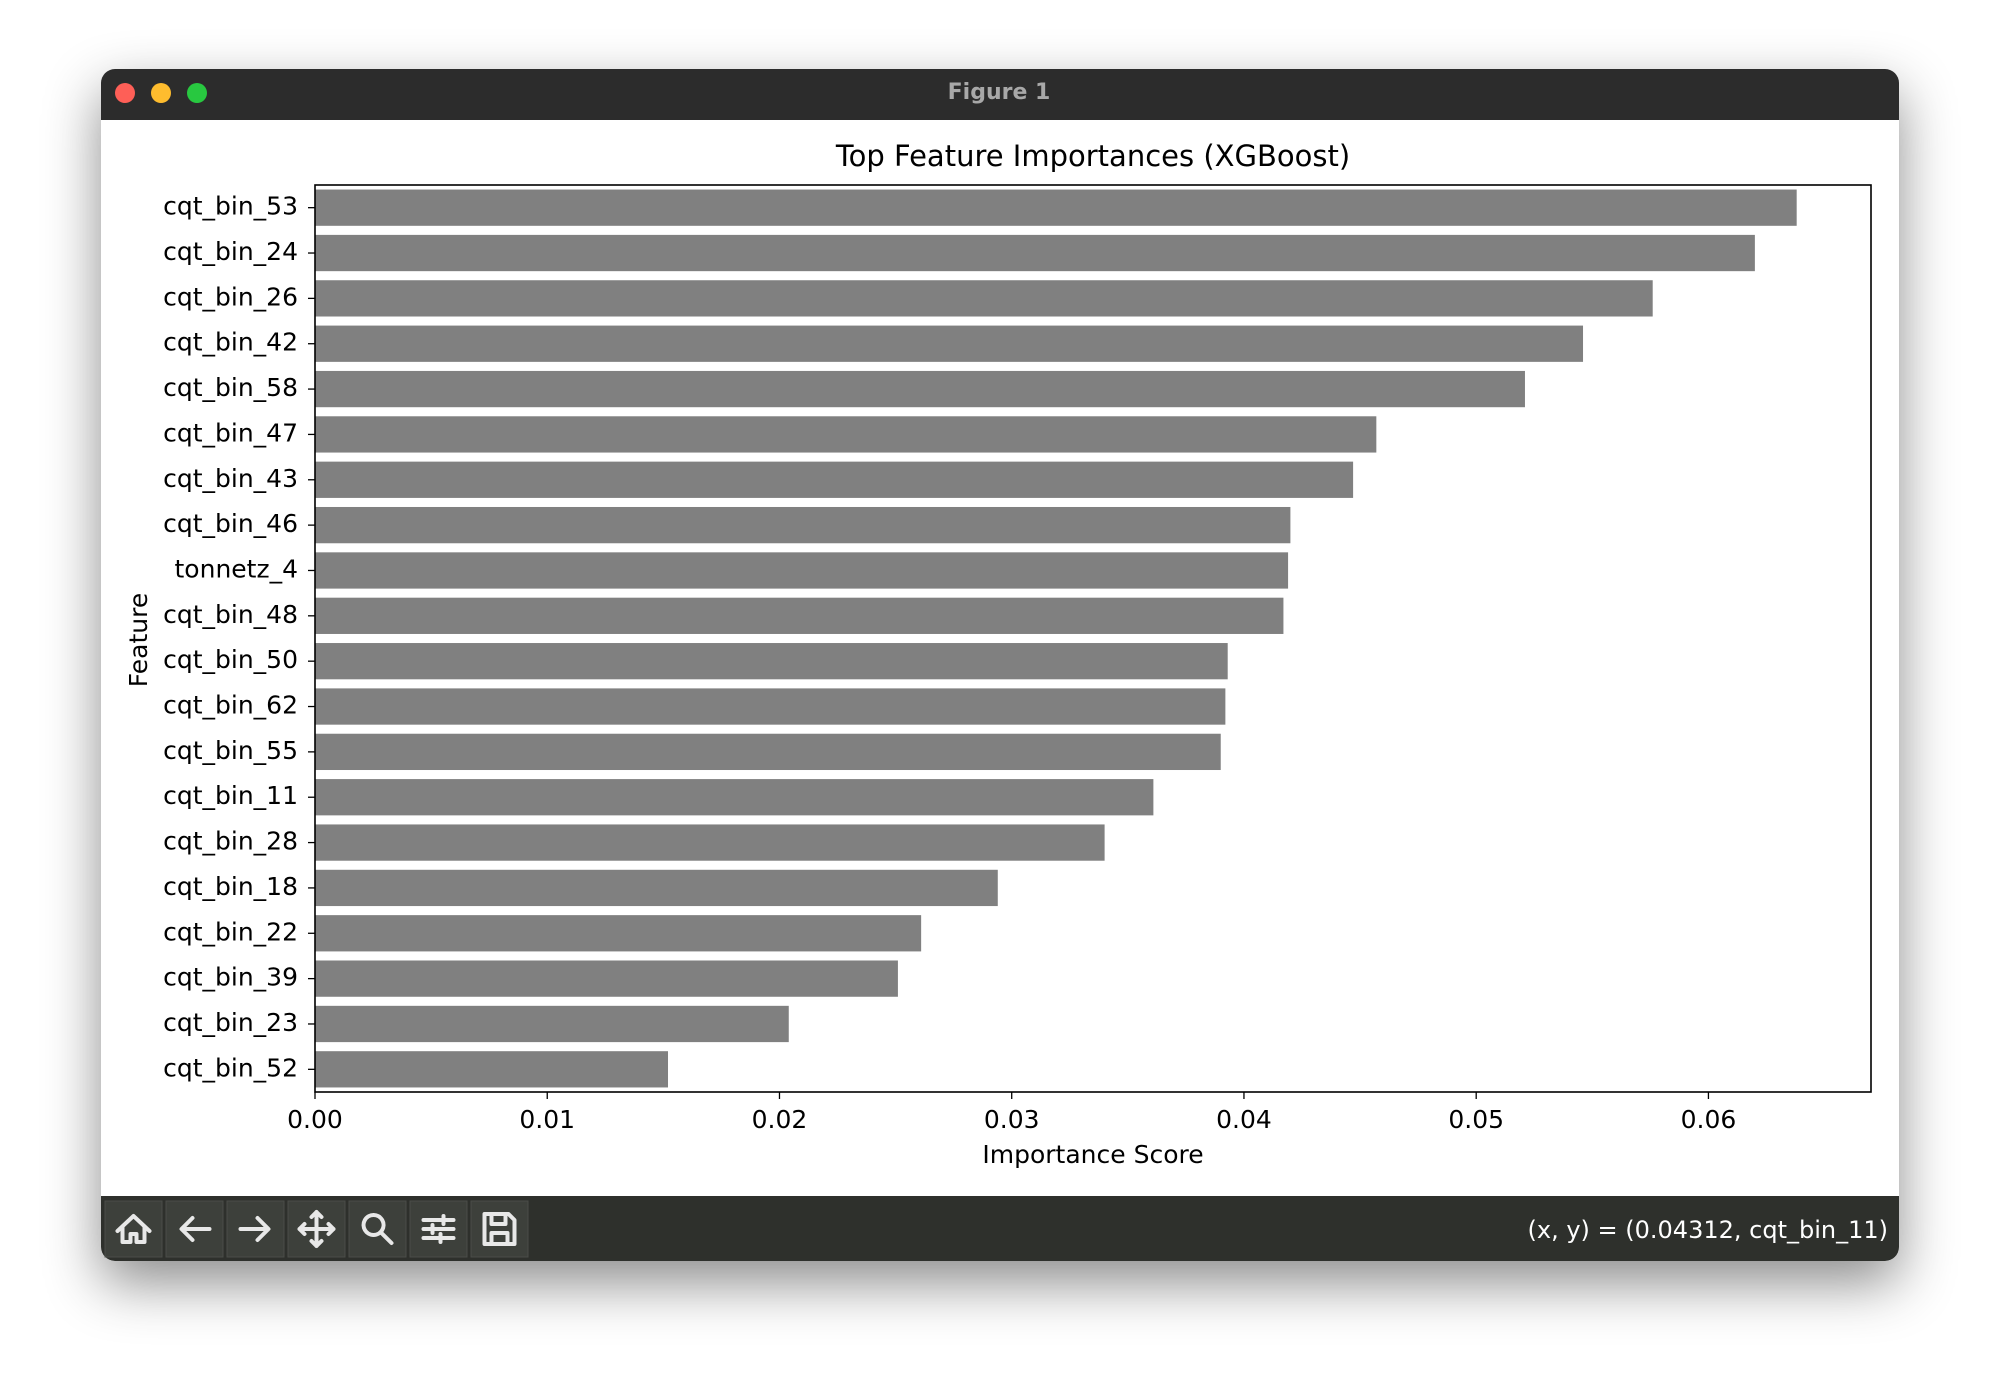  Describe the element at coordinates (230, 478) in the screenshot. I see `y-tick-label: cqt_bin_43` at that location.